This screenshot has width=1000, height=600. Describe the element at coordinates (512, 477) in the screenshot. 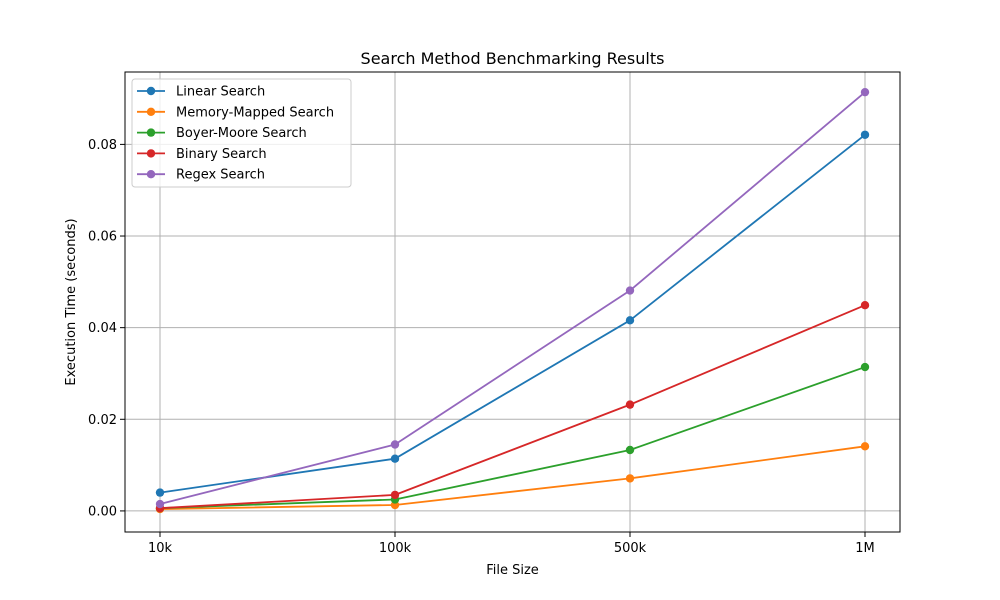

I see `series-line` at that location.